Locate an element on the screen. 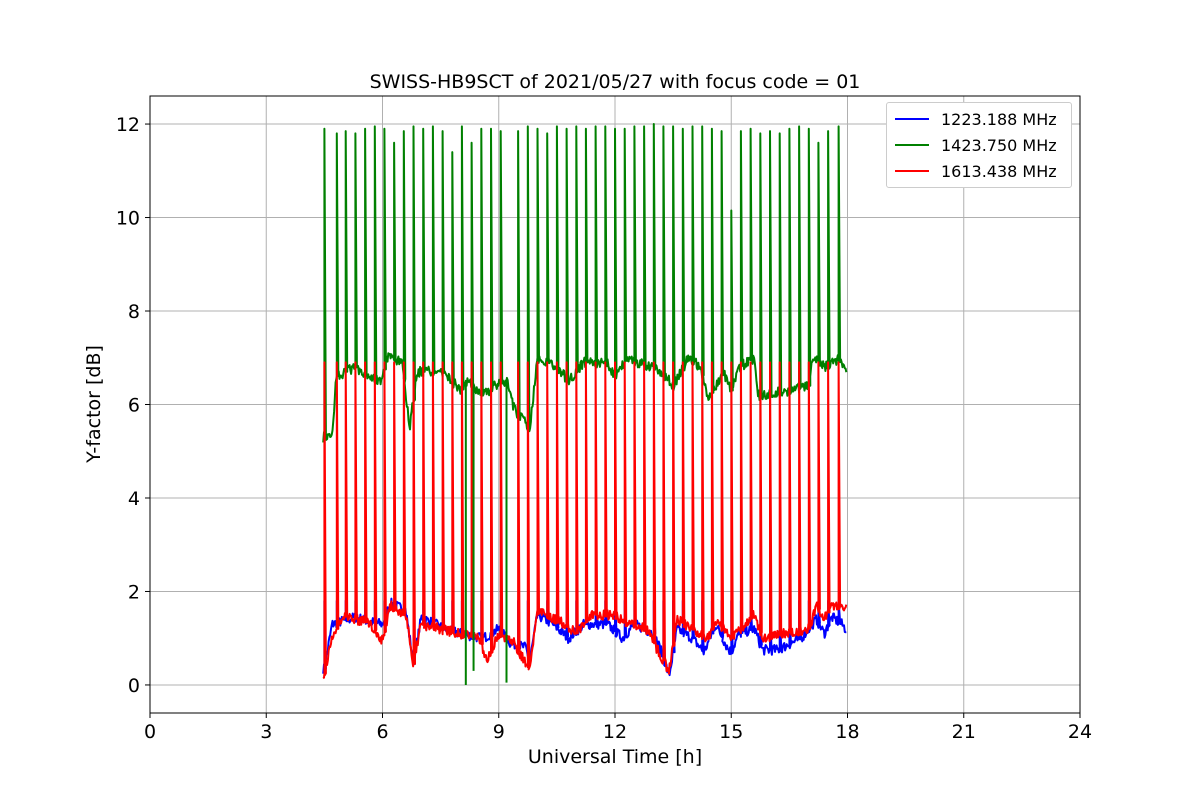 The height and width of the screenshot is (800, 1200). x-tick-label: 9 is located at coordinates (499, 732).